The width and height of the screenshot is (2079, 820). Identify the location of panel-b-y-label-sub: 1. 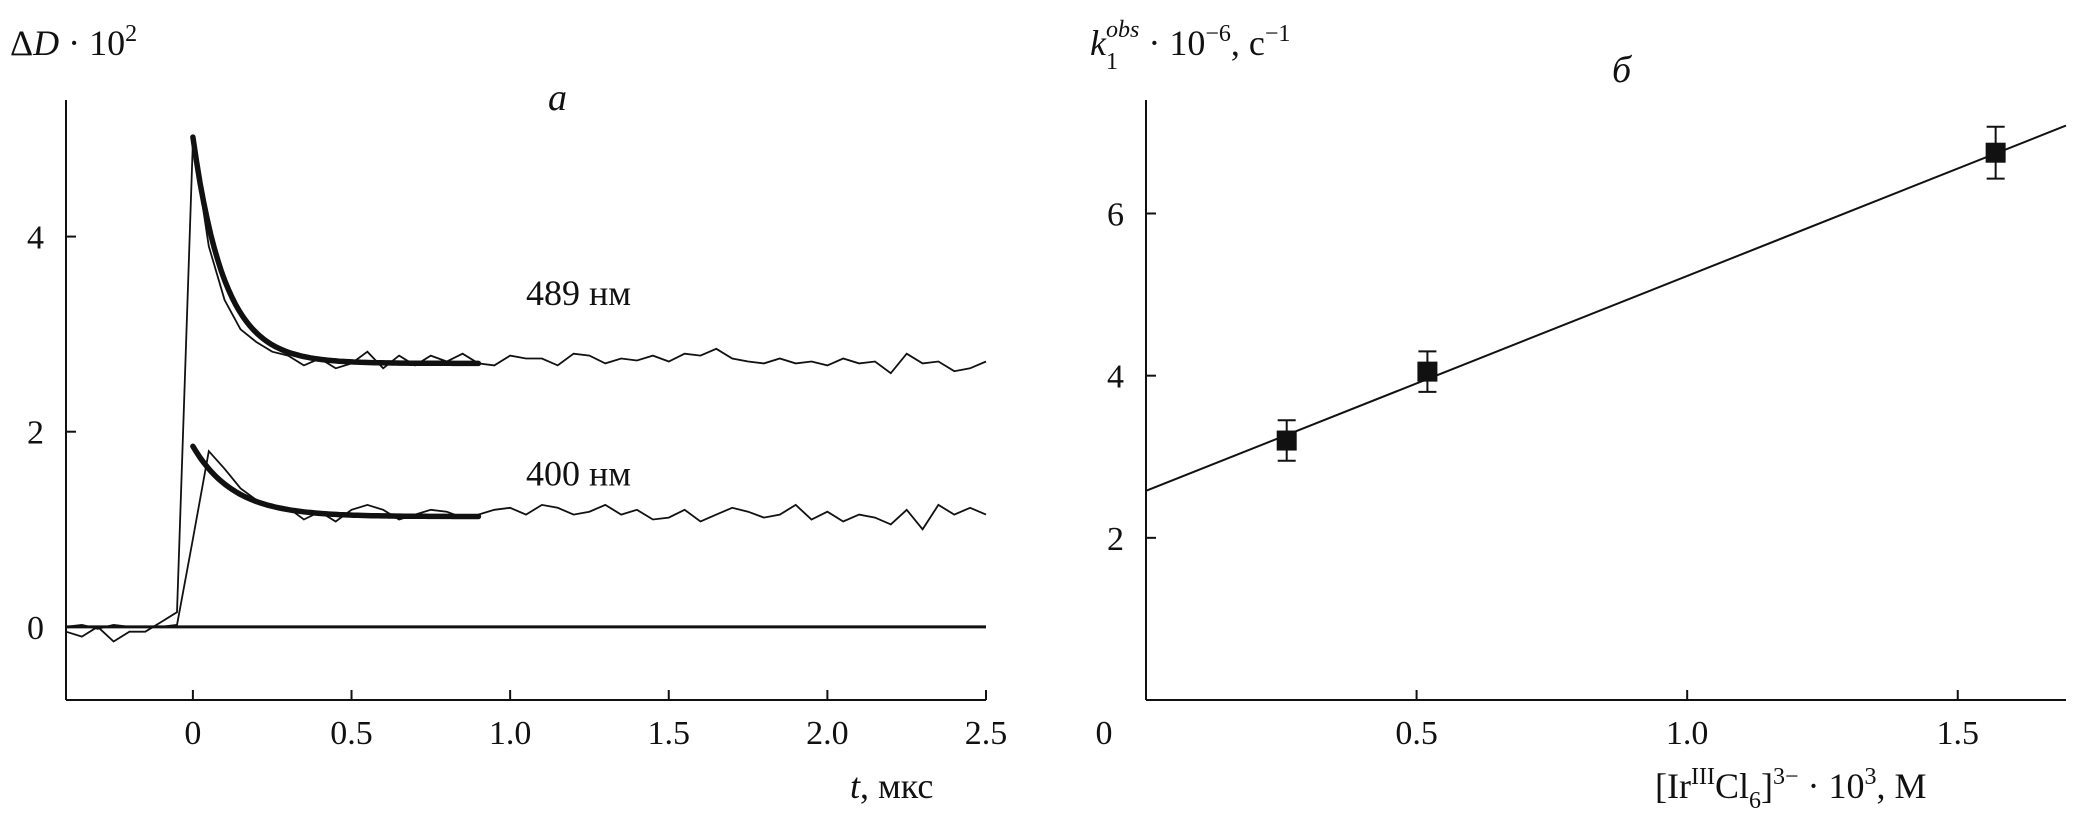
(1112, 62).